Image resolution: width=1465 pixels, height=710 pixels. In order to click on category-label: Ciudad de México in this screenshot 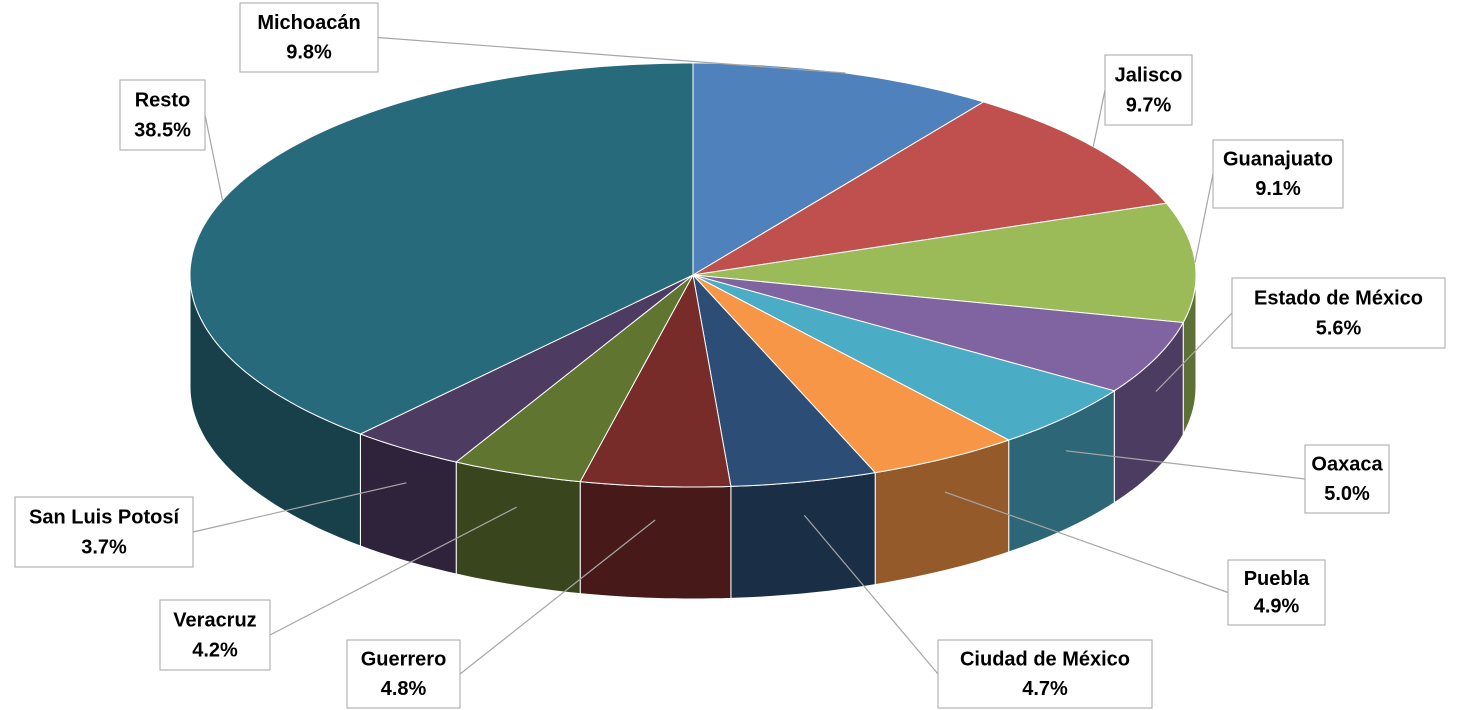, I will do `click(1045, 660)`.